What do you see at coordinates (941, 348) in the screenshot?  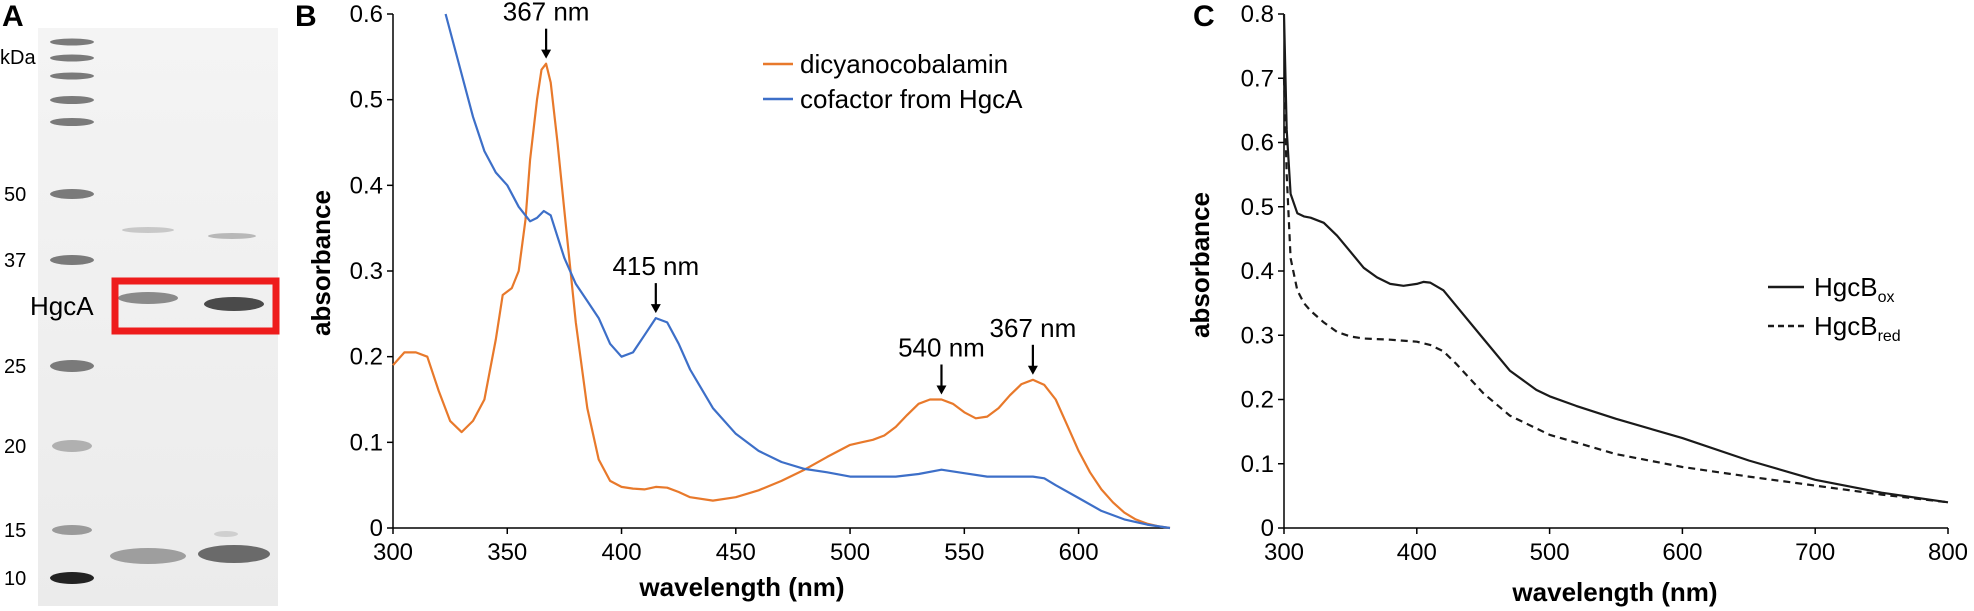 I see `annotation-label: 540 nm` at bounding box center [941, 348].